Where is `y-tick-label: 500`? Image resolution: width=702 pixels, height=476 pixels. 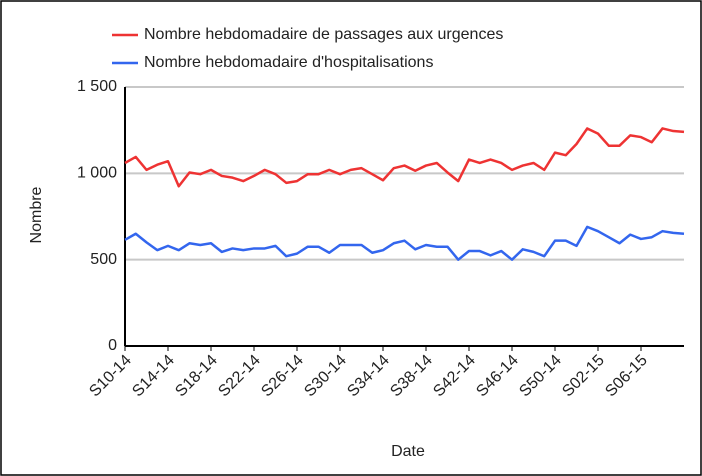 y-tick-label: 500 is located at coordinates (103, 259).